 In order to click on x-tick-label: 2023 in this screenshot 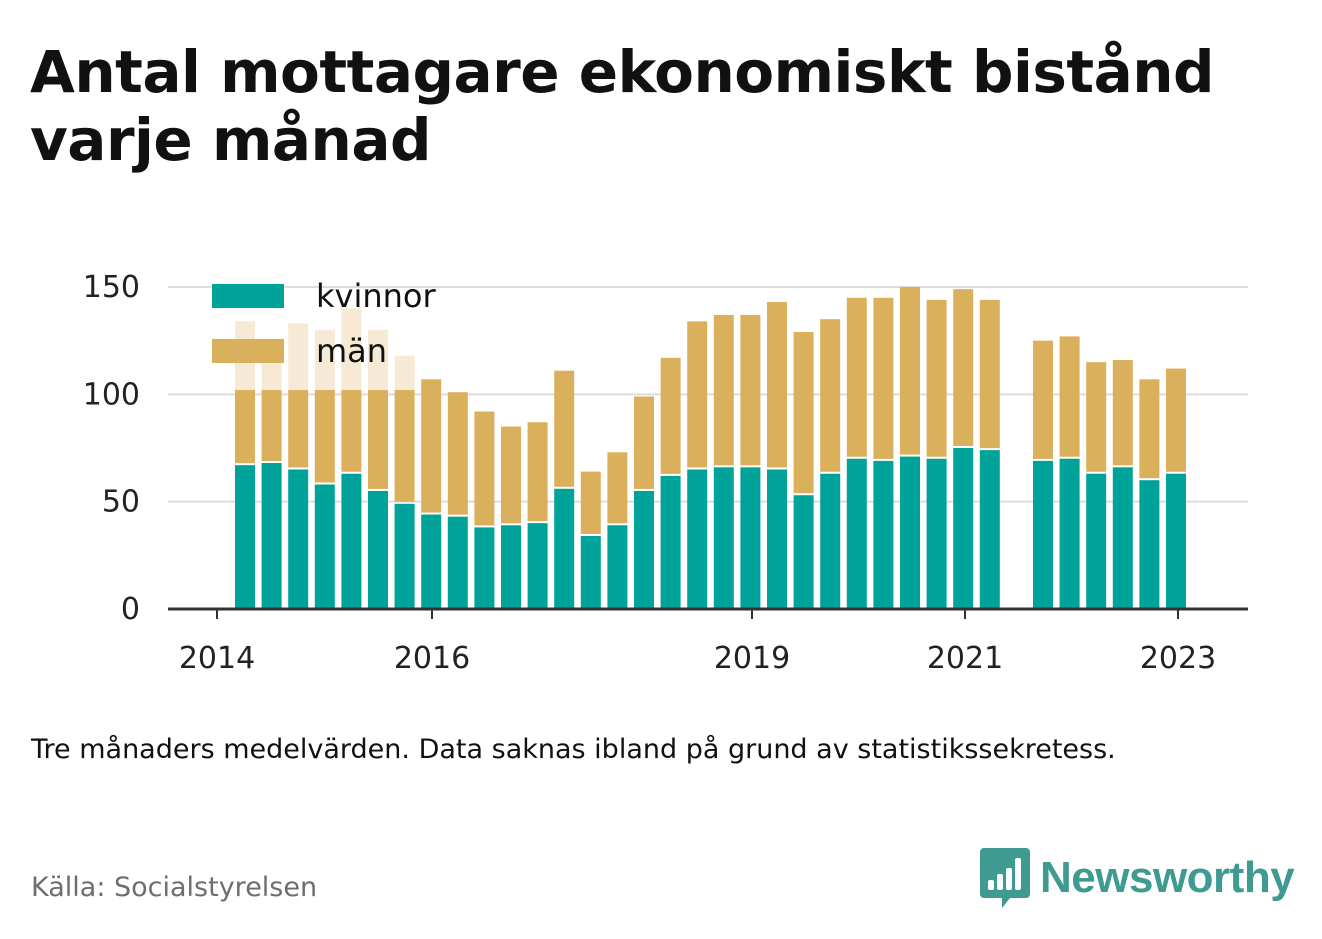, I will do `click(1178, 658)`.